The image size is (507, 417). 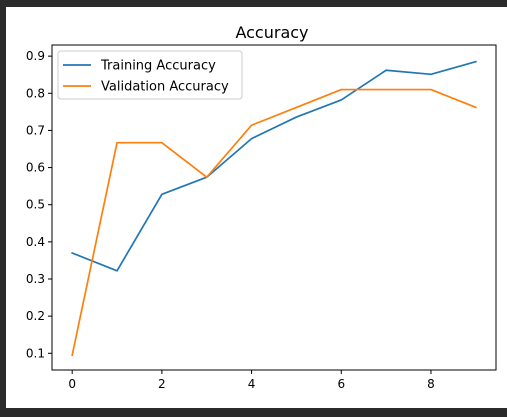 I want to click on y-tick-label: 0.5, so click(x=35, y=205).